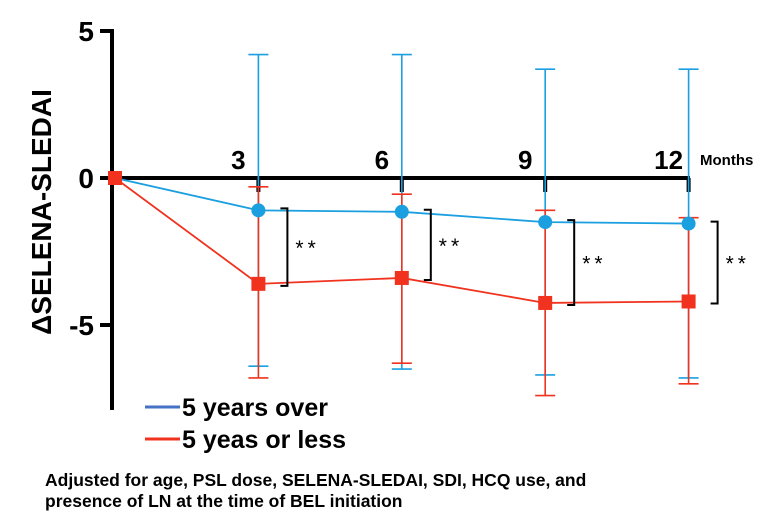 The height and width of the screenshot is (515, 771). What do you see at coordinates (86, 31) in the screenshot?
I see `y-tick-label: 5` at bounding box center [86, 31].